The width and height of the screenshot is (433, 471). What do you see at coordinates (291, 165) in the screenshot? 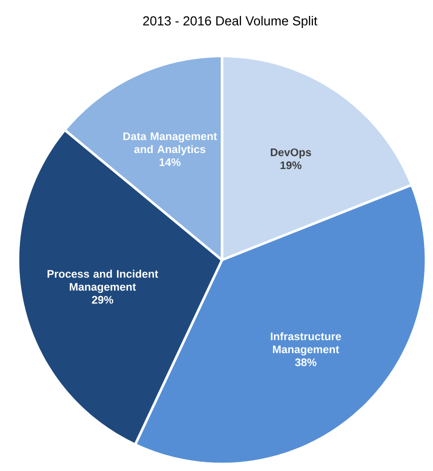
I see `data-label: 19%` at bounding box center [291, 165].